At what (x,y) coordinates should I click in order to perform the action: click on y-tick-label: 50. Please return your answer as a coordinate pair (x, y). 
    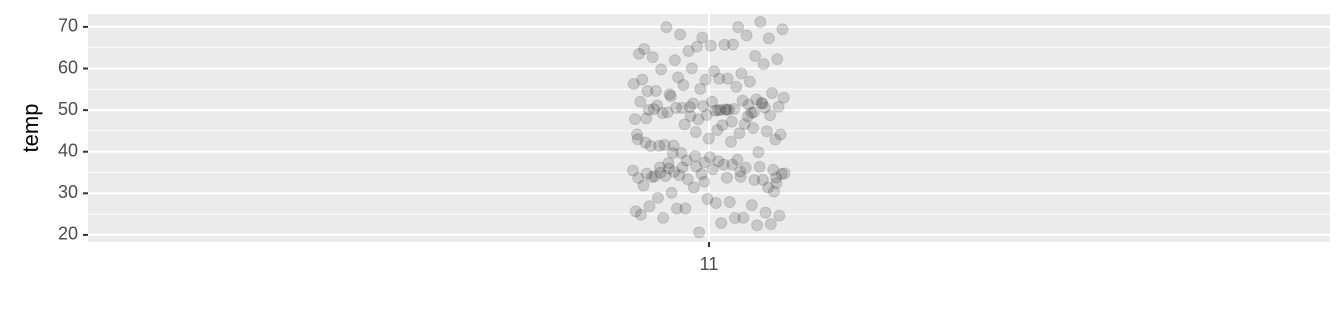
    Looking at the image, I should click on (68, 109).